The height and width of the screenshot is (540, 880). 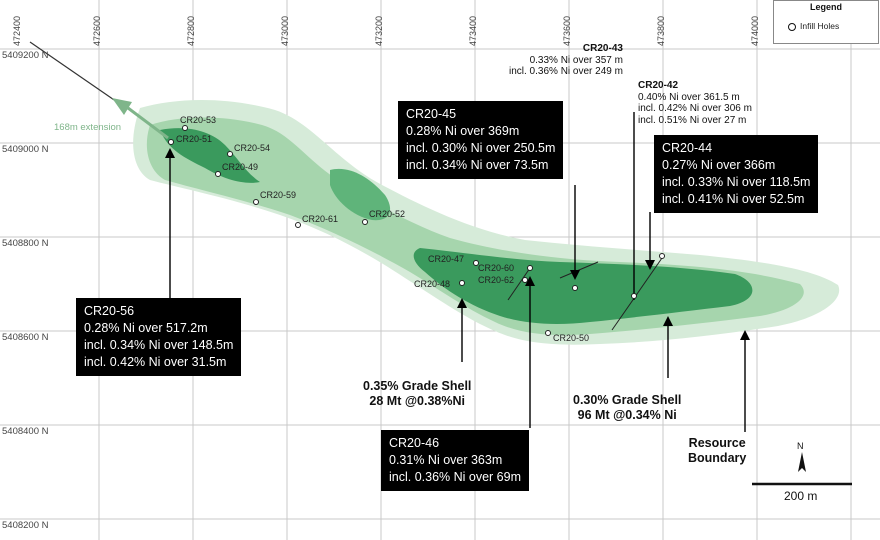 I want to click on hole-label-cr20-48: CR20-48, so click(x=432, y=284).